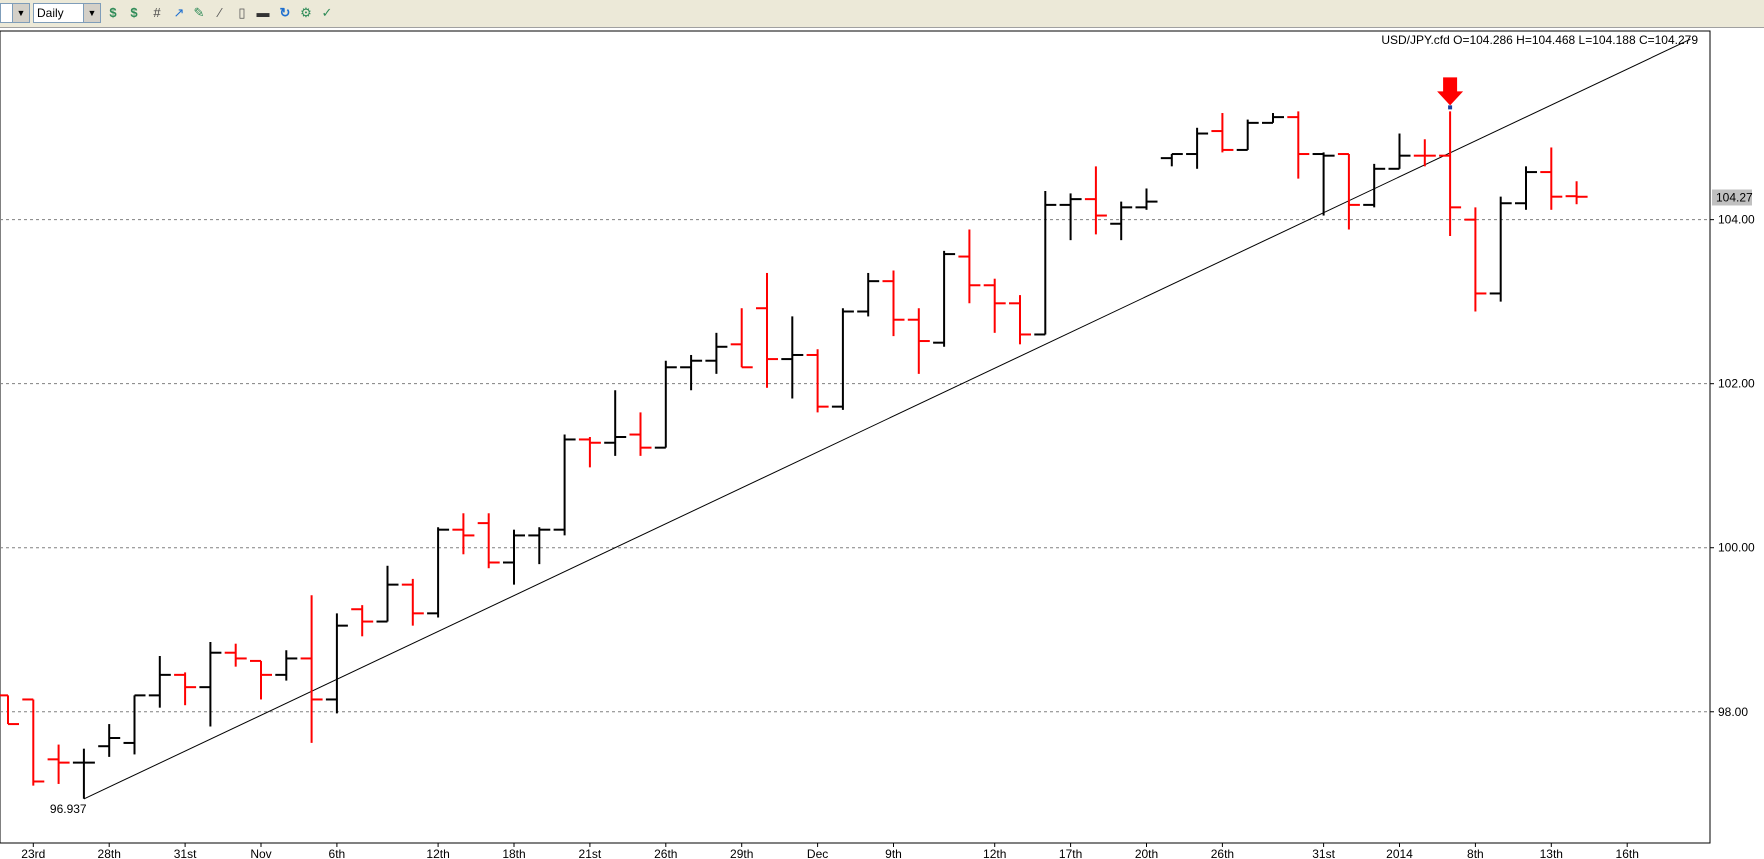 This screenshot has height=859, width=1764. What do you see at coordinates (1450, 91) in the screenshot?
I see `signal-arrow-icon` at bounding box center [1450, 91].